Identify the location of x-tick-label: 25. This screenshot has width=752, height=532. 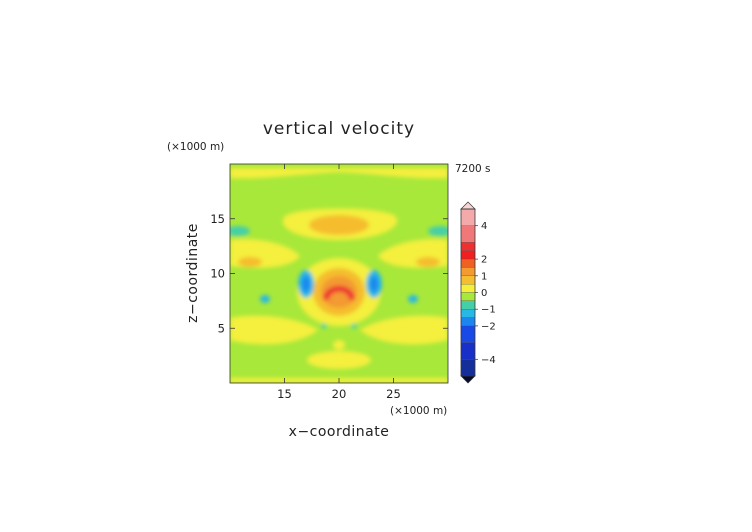
(393, 394).